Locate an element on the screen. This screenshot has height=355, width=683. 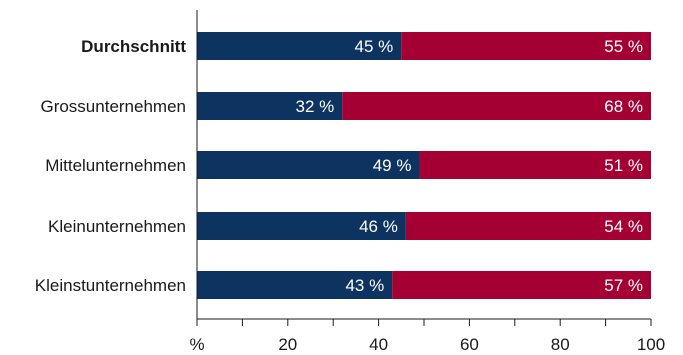
category-label-row-4: Kleinunternehmen is located at coordinates (117, 226).